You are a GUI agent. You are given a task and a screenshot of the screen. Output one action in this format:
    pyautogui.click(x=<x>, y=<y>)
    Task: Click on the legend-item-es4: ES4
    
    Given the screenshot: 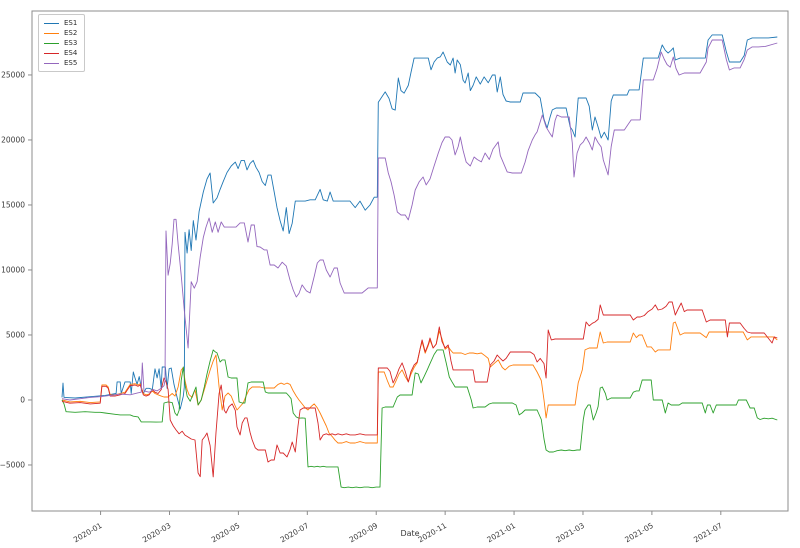 What is the action you would take?
    pyautogui.click(x=60, y=53)
    